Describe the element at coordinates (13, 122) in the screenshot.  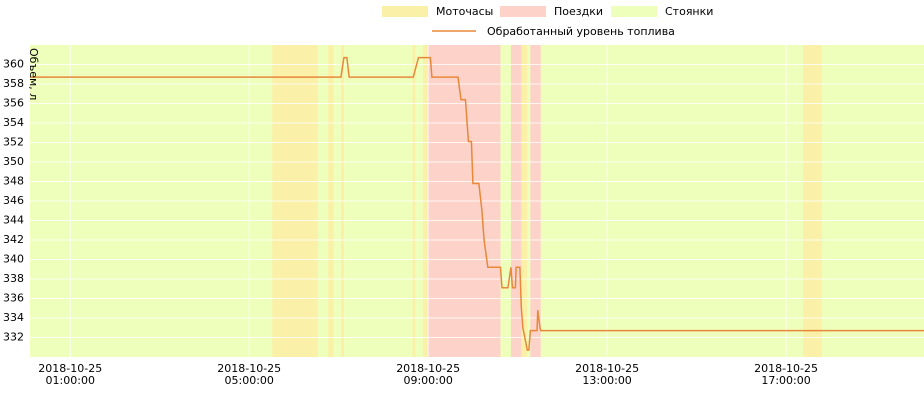
I see `y-tick-label: 354` at that location.